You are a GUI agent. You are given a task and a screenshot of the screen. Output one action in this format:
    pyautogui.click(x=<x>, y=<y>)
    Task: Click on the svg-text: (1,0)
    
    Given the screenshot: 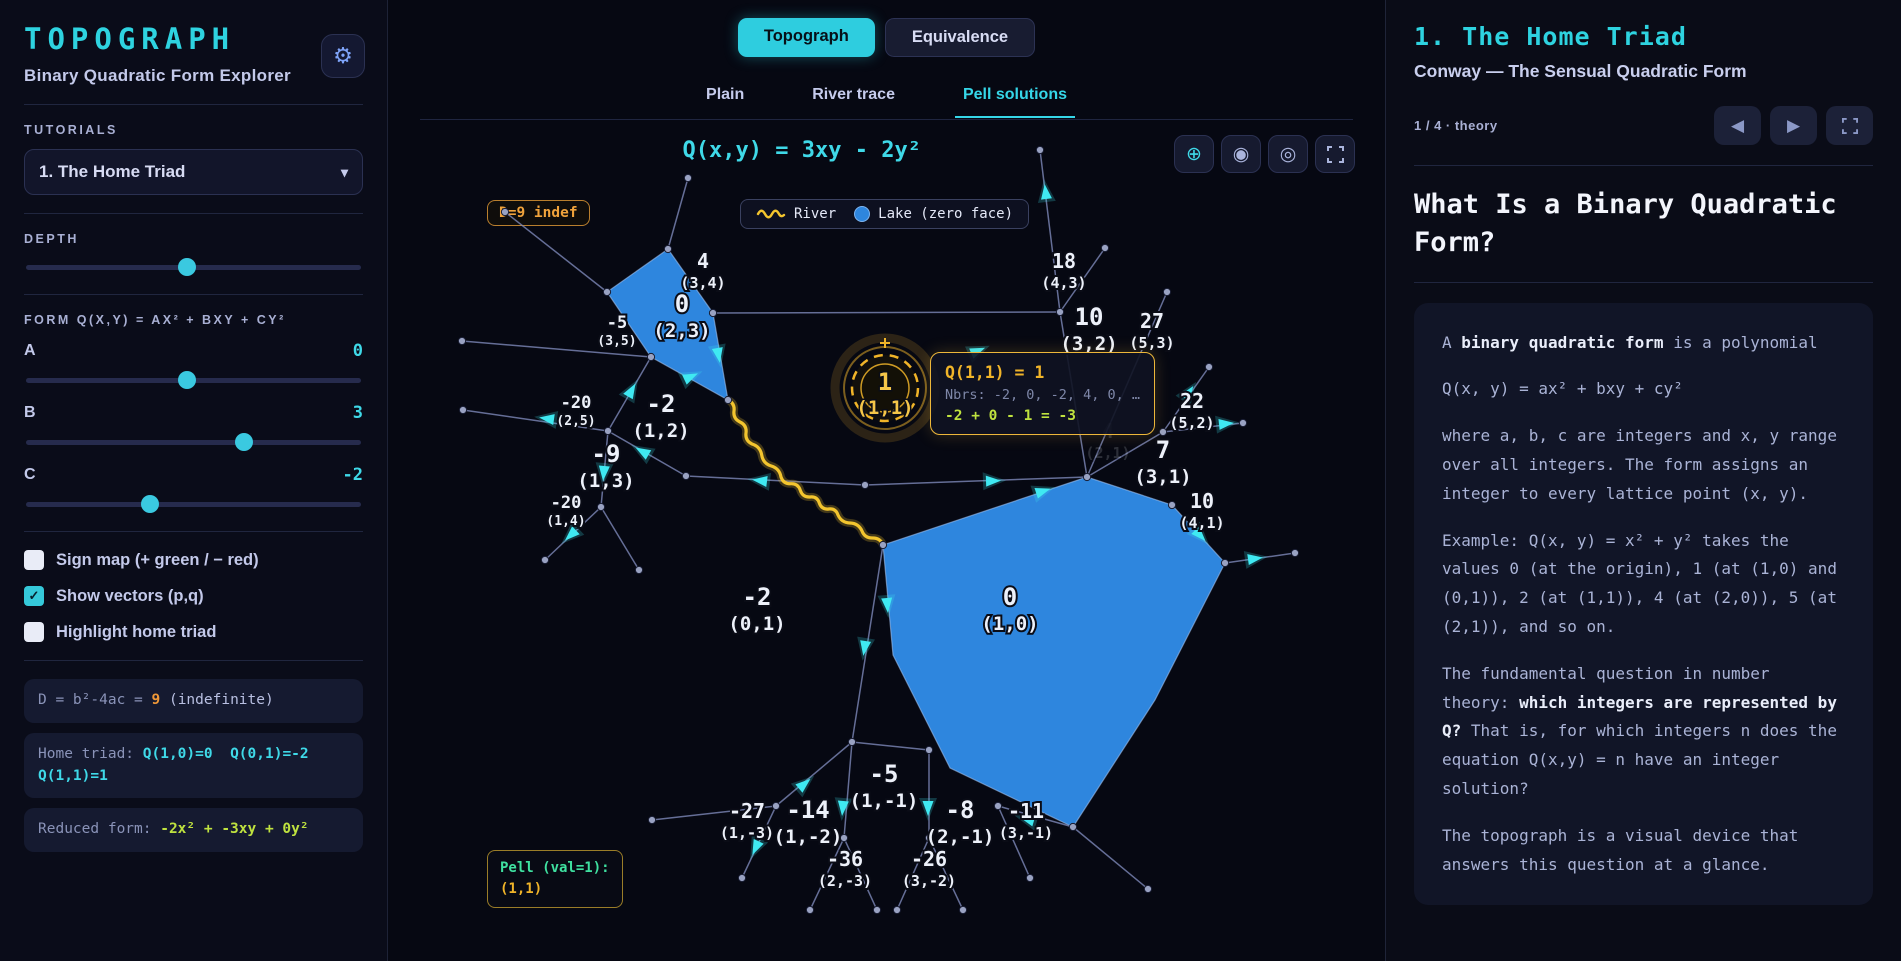 What is the action you would take?
    pyautogui.click(x=1009, y=624)
    